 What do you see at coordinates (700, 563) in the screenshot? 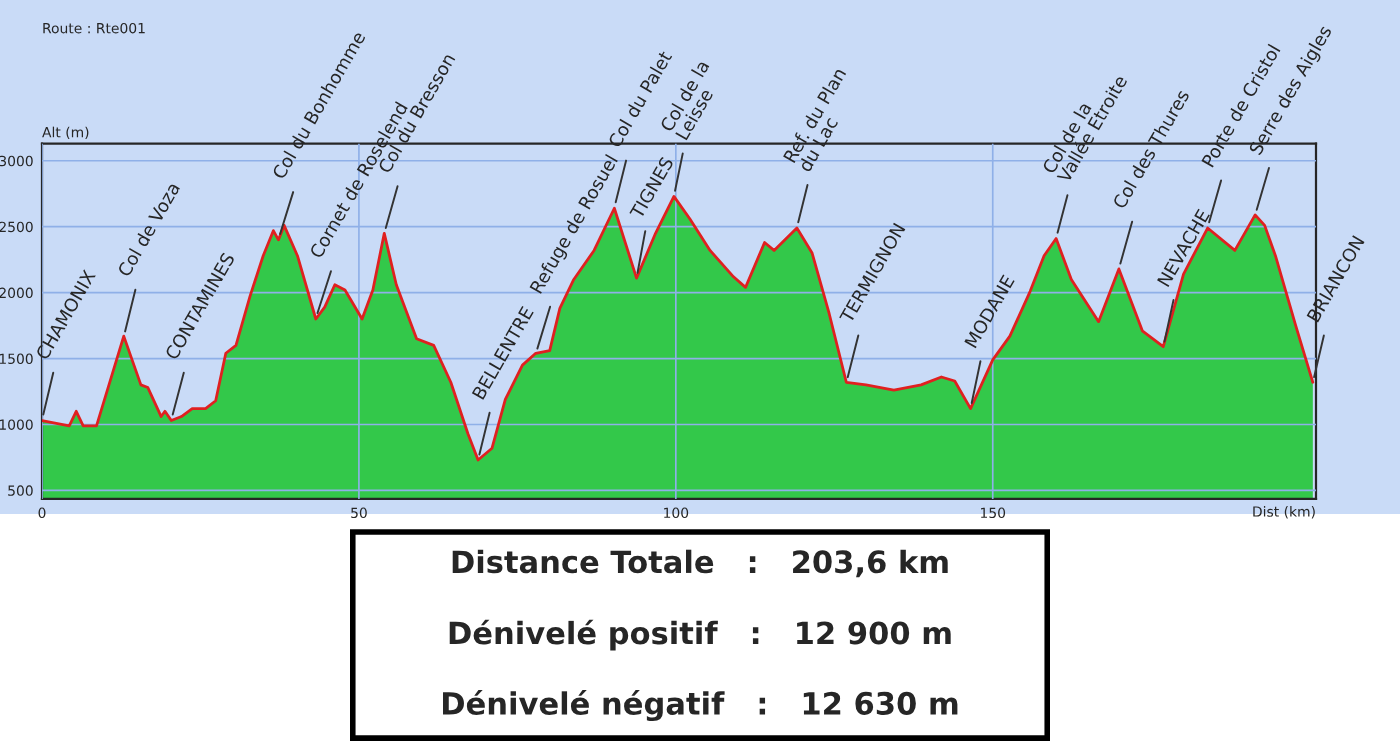
I see `text: Distance Totale : 203,6 km` at bounding box center [700, 563].